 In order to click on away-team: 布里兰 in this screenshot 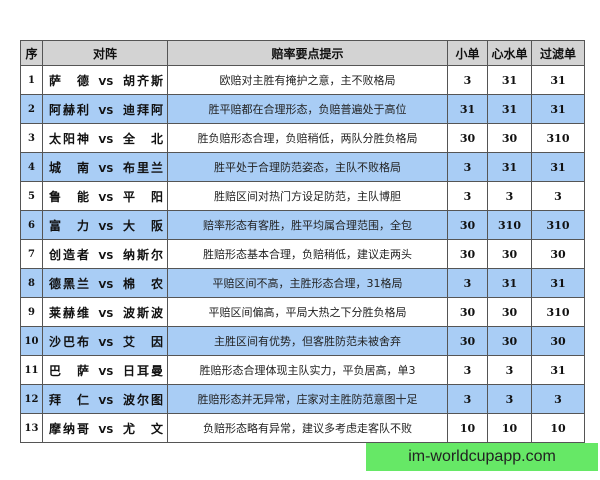, I will do `click(143, 167)`.